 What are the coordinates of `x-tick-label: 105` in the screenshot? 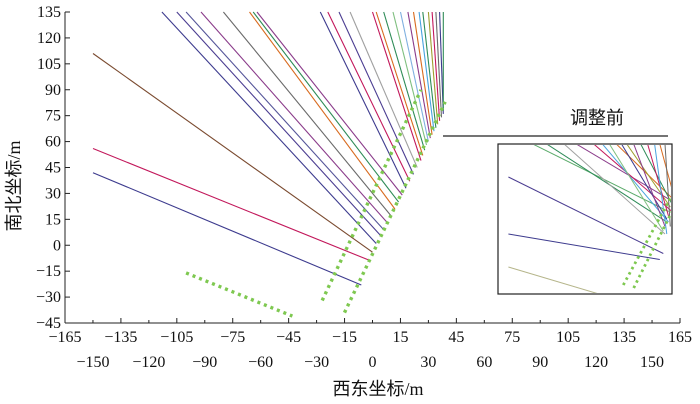 It's located at (568, 337).